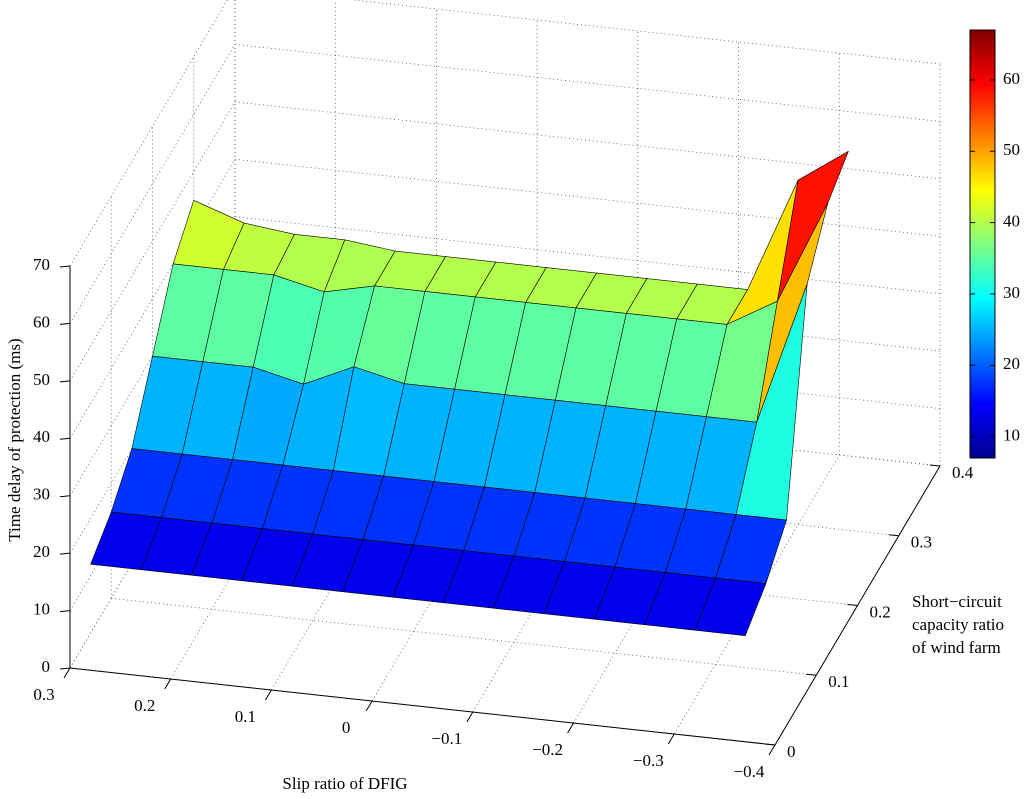  Describe the element at coordinates (730, 607) in the screenshot. I see `surface-patch` at that location.